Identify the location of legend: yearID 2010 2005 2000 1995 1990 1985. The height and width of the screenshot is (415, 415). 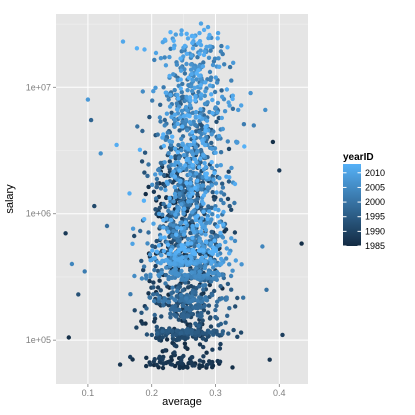
(364, 201).